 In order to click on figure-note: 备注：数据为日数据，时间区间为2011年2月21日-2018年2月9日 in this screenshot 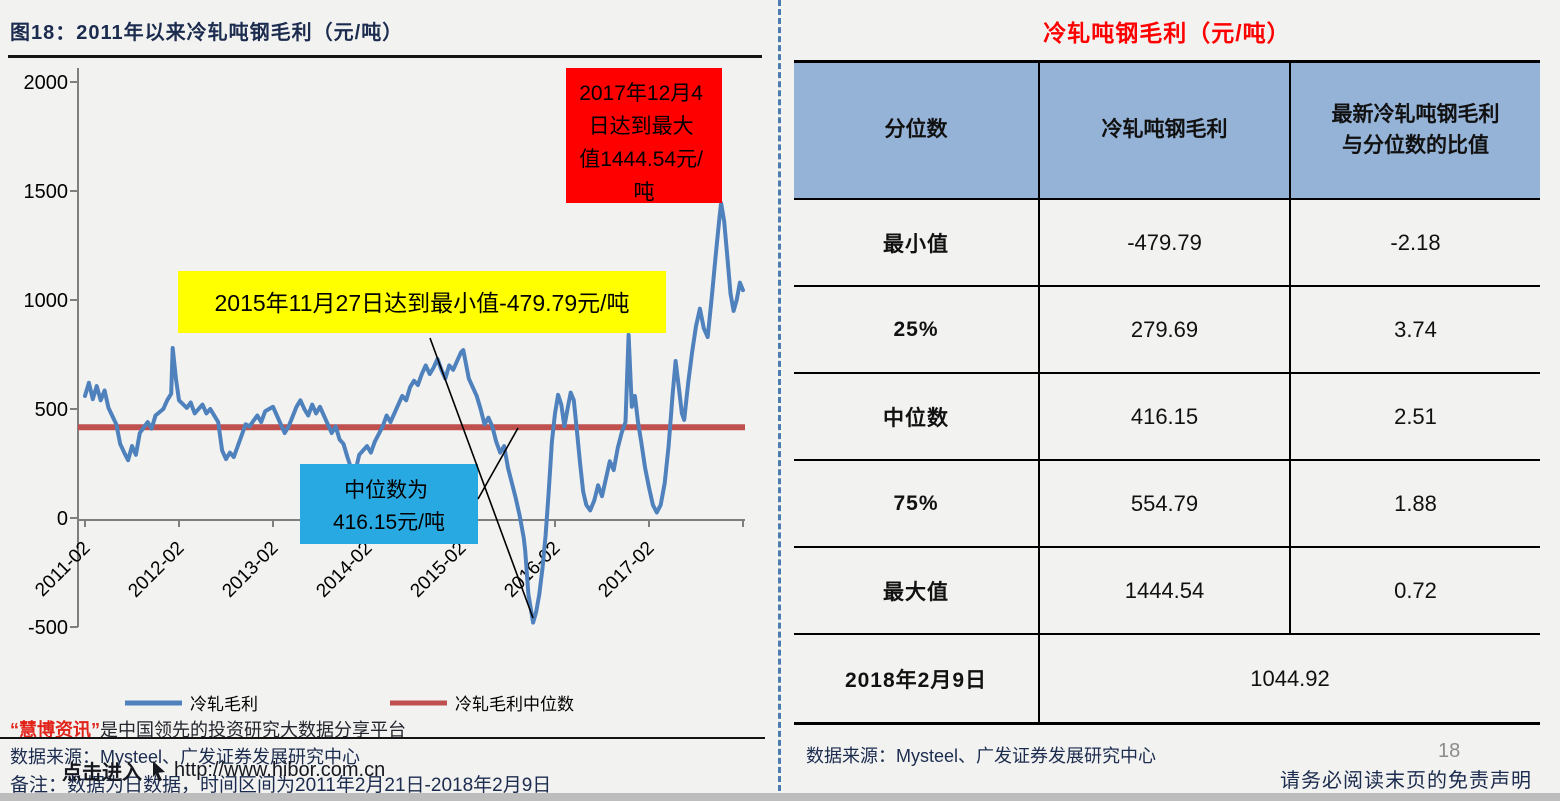, I will do `click(281, 785)`.